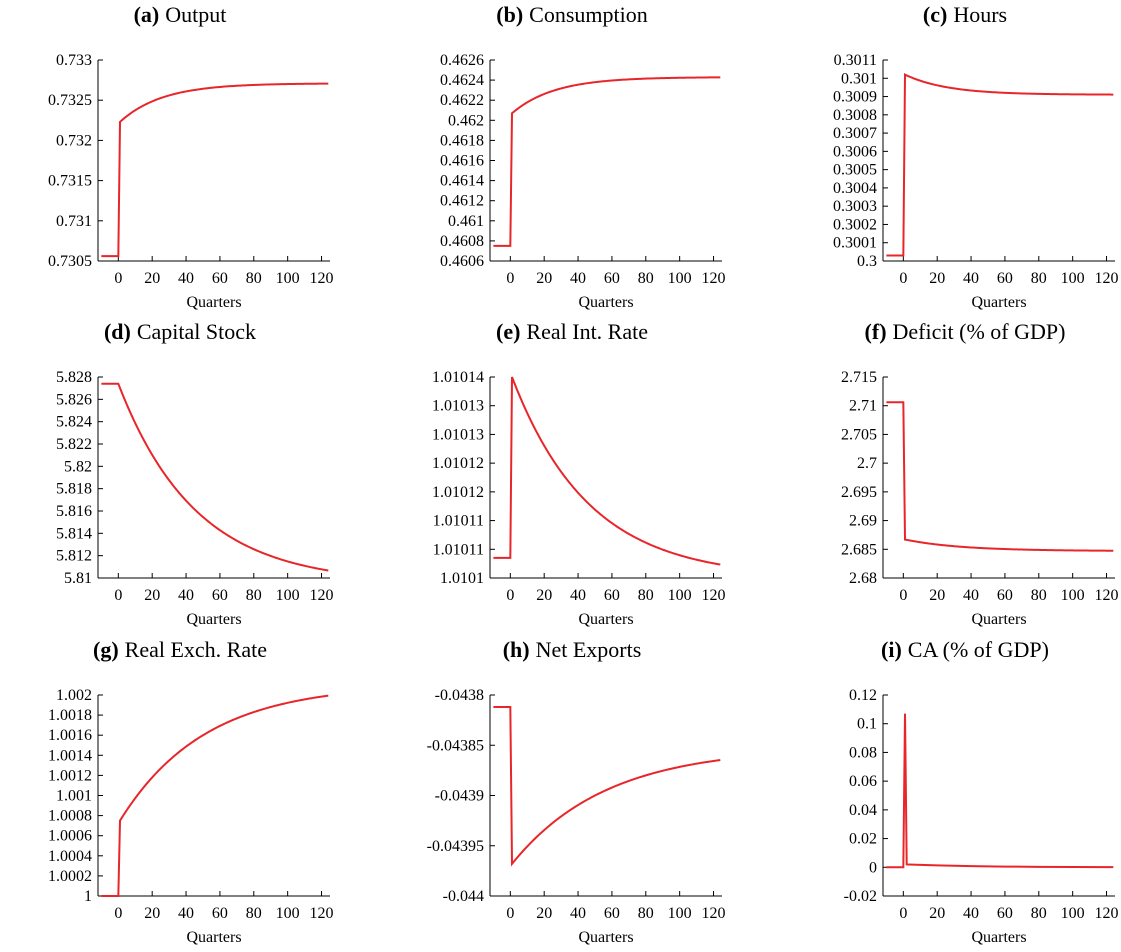  What do you see at coordinates (70, 876) in the screenshot?
I see `y-tick-label: 1.0002` at bounding box center [70, 876].